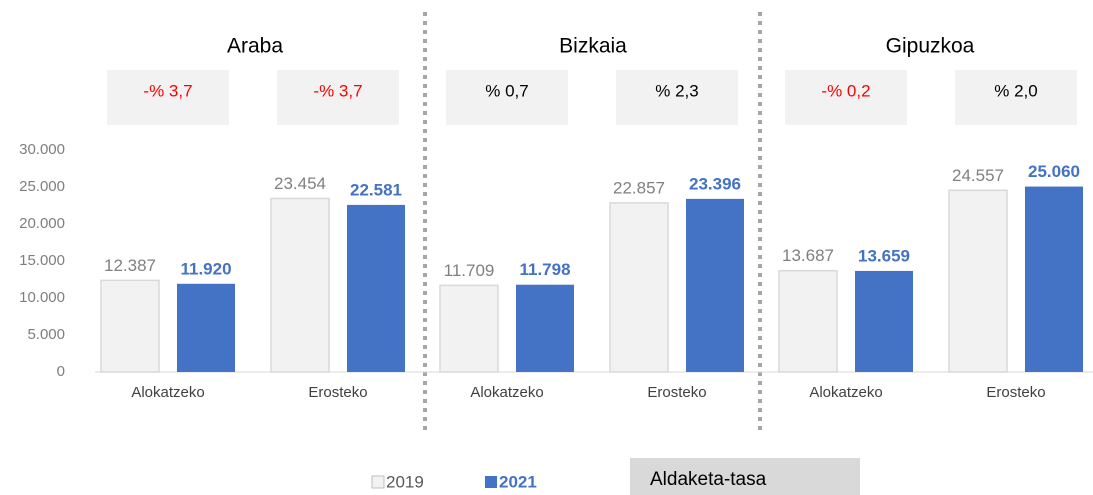  Describe the element at coordinates (676, 90) in the screenshot. I see `rate-label: % 2,3` at that location.